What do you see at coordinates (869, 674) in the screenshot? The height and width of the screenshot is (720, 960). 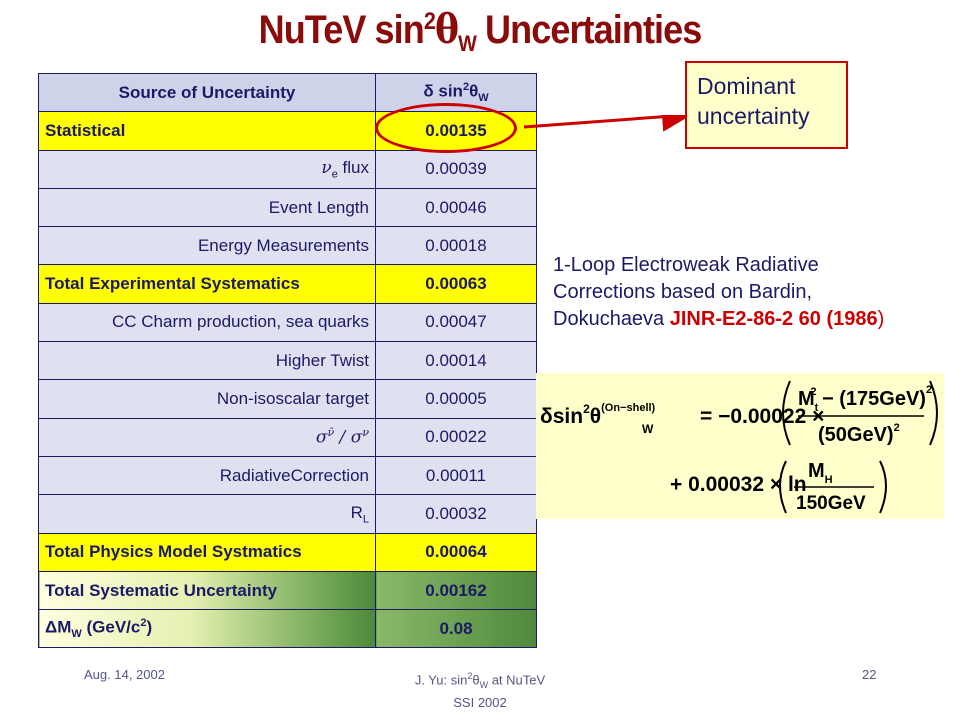 I see `footer-page-number: 22` at bounding box center [869, 674].